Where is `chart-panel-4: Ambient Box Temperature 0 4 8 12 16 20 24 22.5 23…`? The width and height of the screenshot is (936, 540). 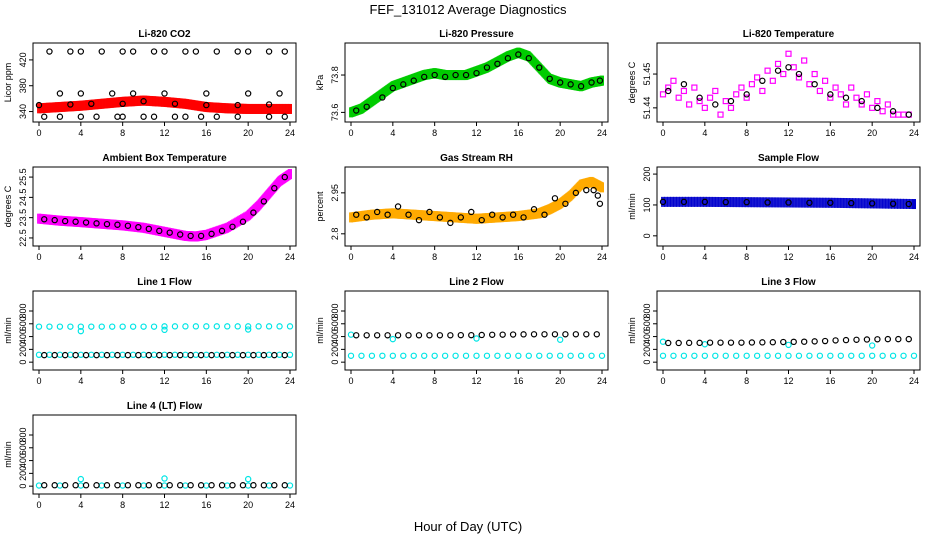
chart-panel-4: Ambient Box Temperature 0 4 8 12 16 20 24 22.5 23… is located at coordinates (150, 207).